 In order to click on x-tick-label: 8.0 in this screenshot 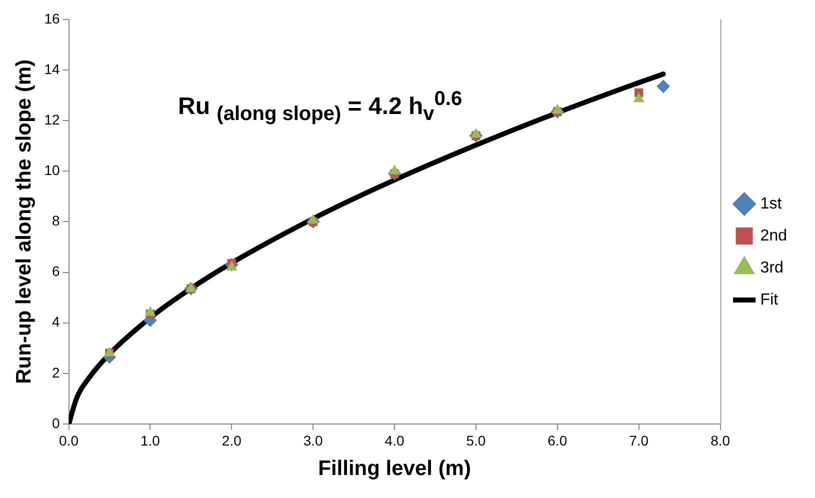, I will do `click(720, 440)`.